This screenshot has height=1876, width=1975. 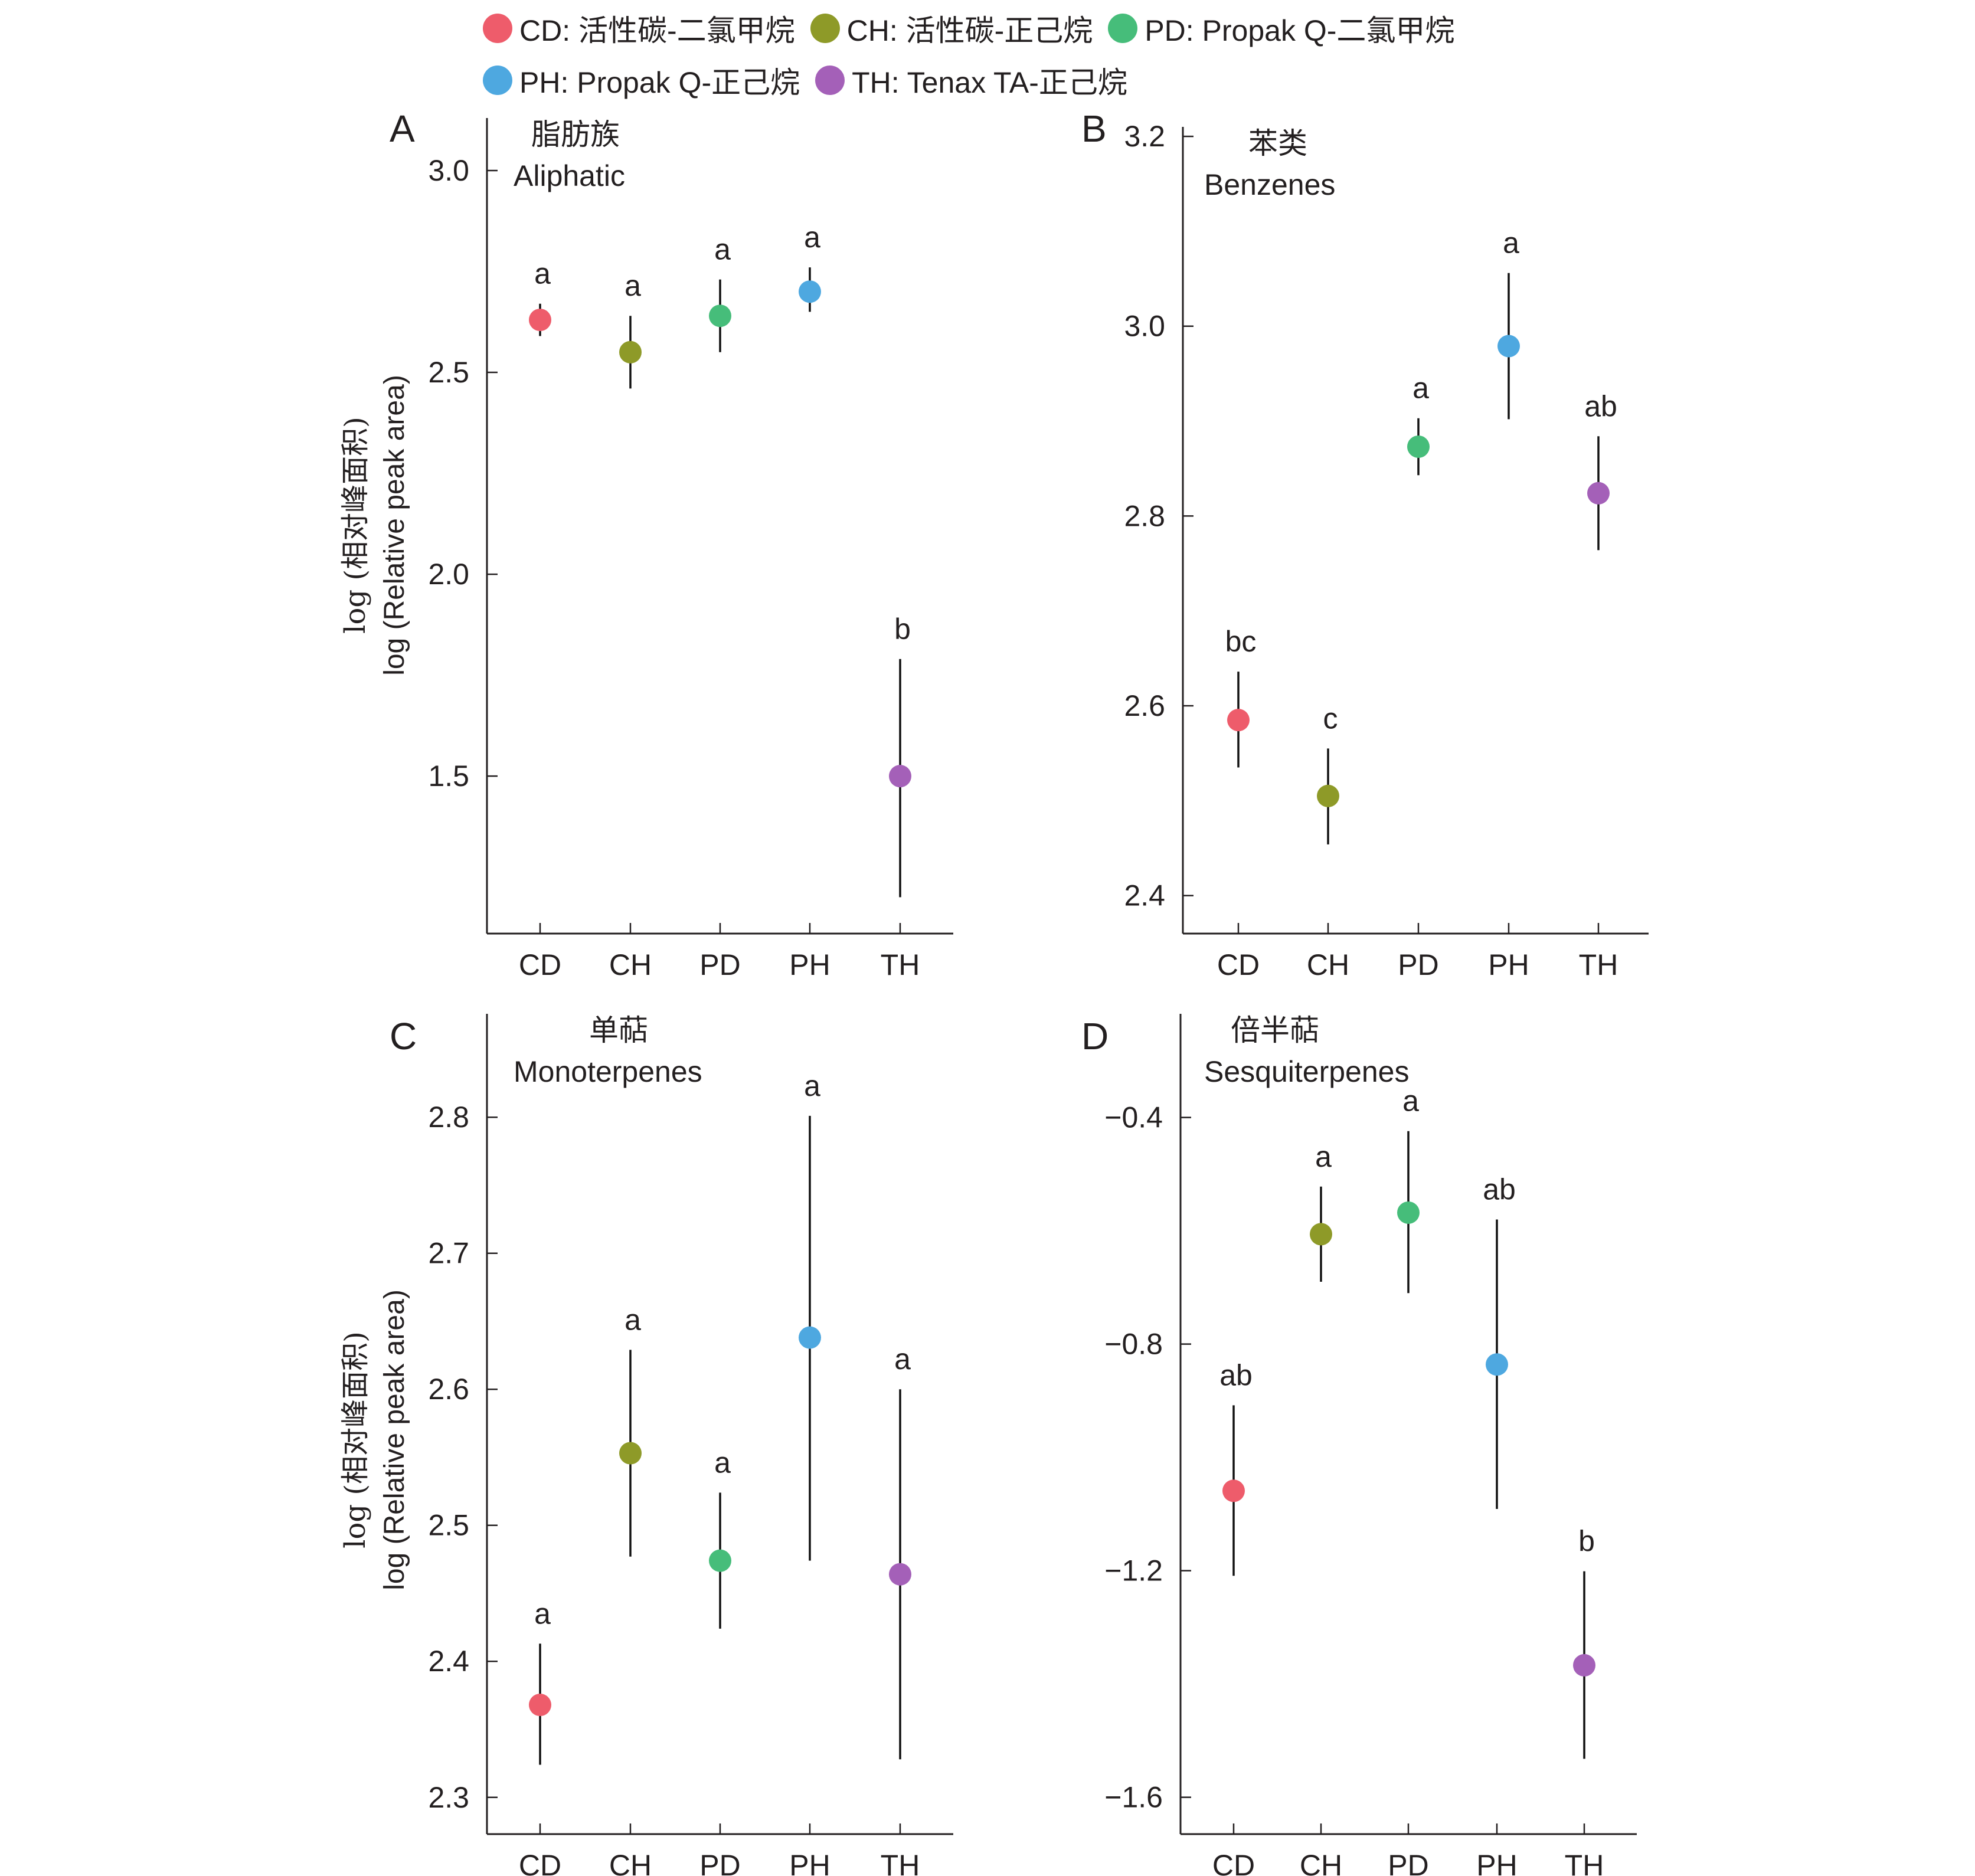 I want to click on y-tick-label: −0.8, so click(x=1133, y=1344).